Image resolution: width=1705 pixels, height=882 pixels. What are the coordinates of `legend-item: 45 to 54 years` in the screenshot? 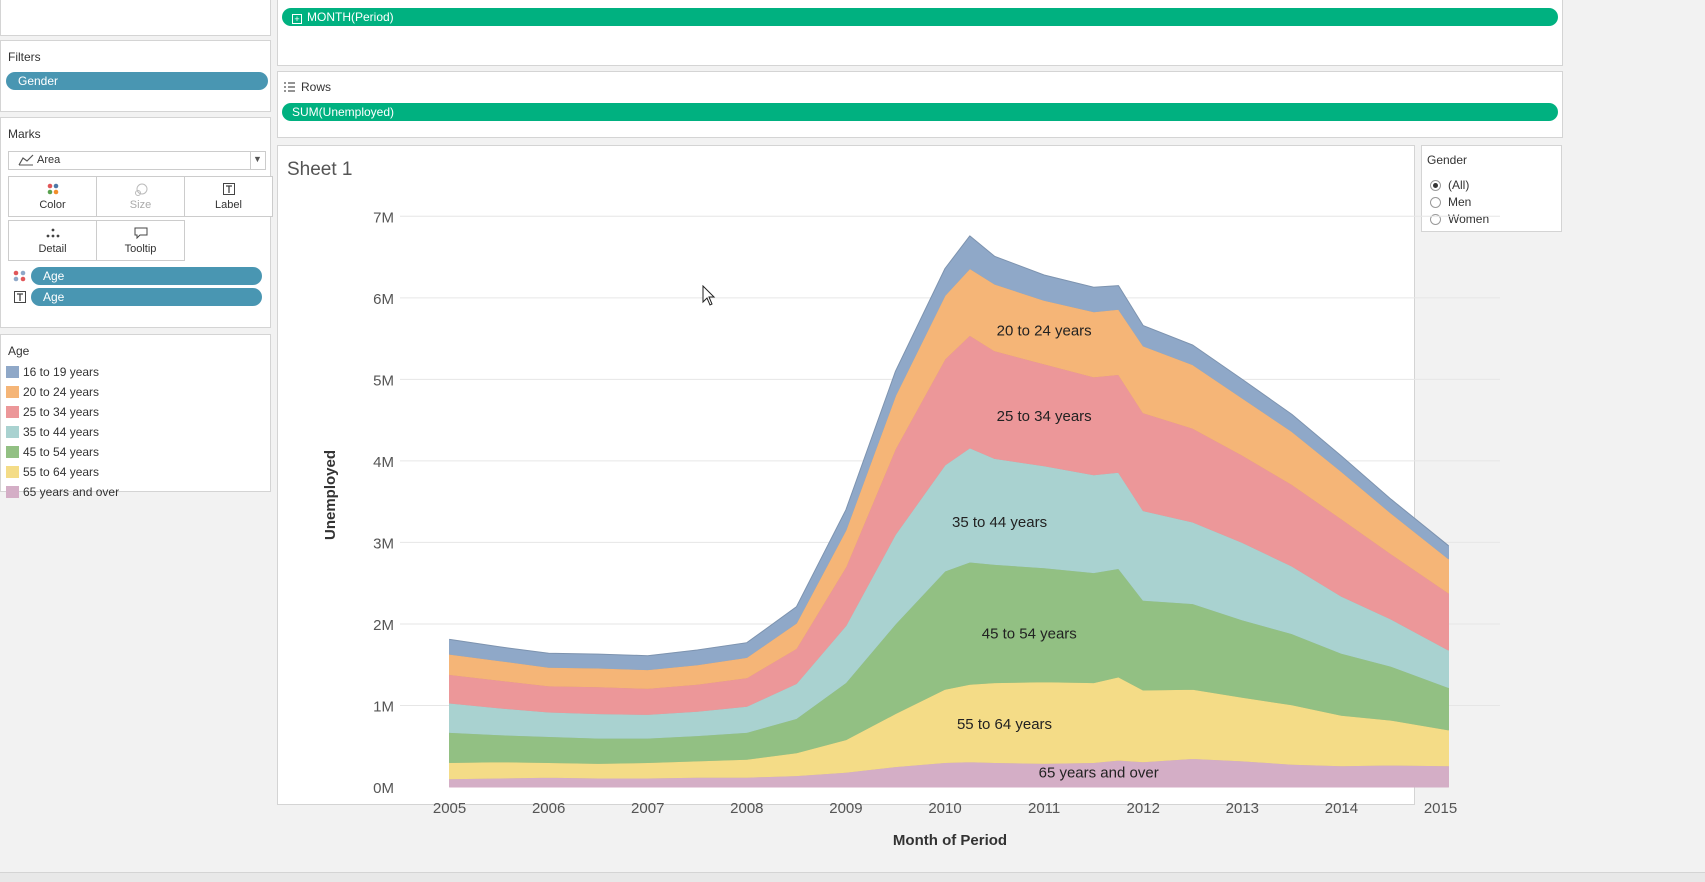 It's located at (52, 453).